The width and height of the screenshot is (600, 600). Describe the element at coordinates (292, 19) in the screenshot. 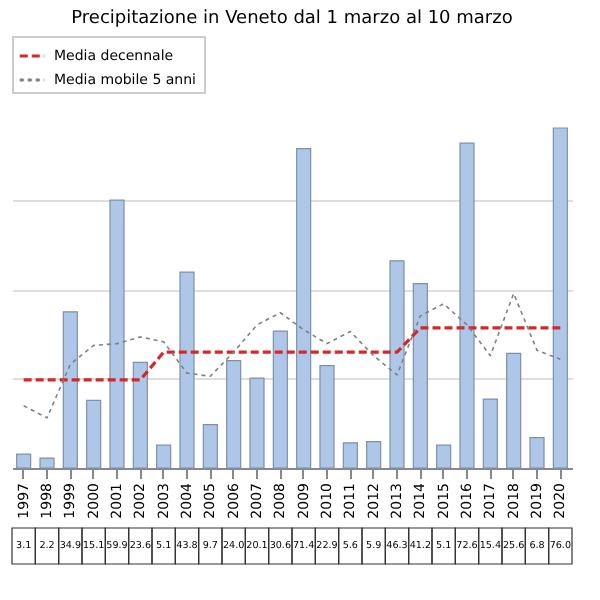

I see `chart-title: Precipitazione in Veneto dal 1 marzo al 10 marzo` at that location.